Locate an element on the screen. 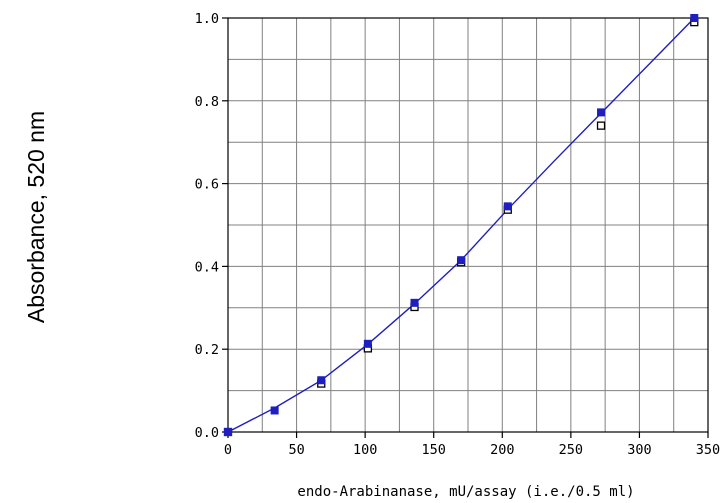 The height and width of the screenshot is (503, 728). x-tick-label: 250 is located at coordinates (571, 450).